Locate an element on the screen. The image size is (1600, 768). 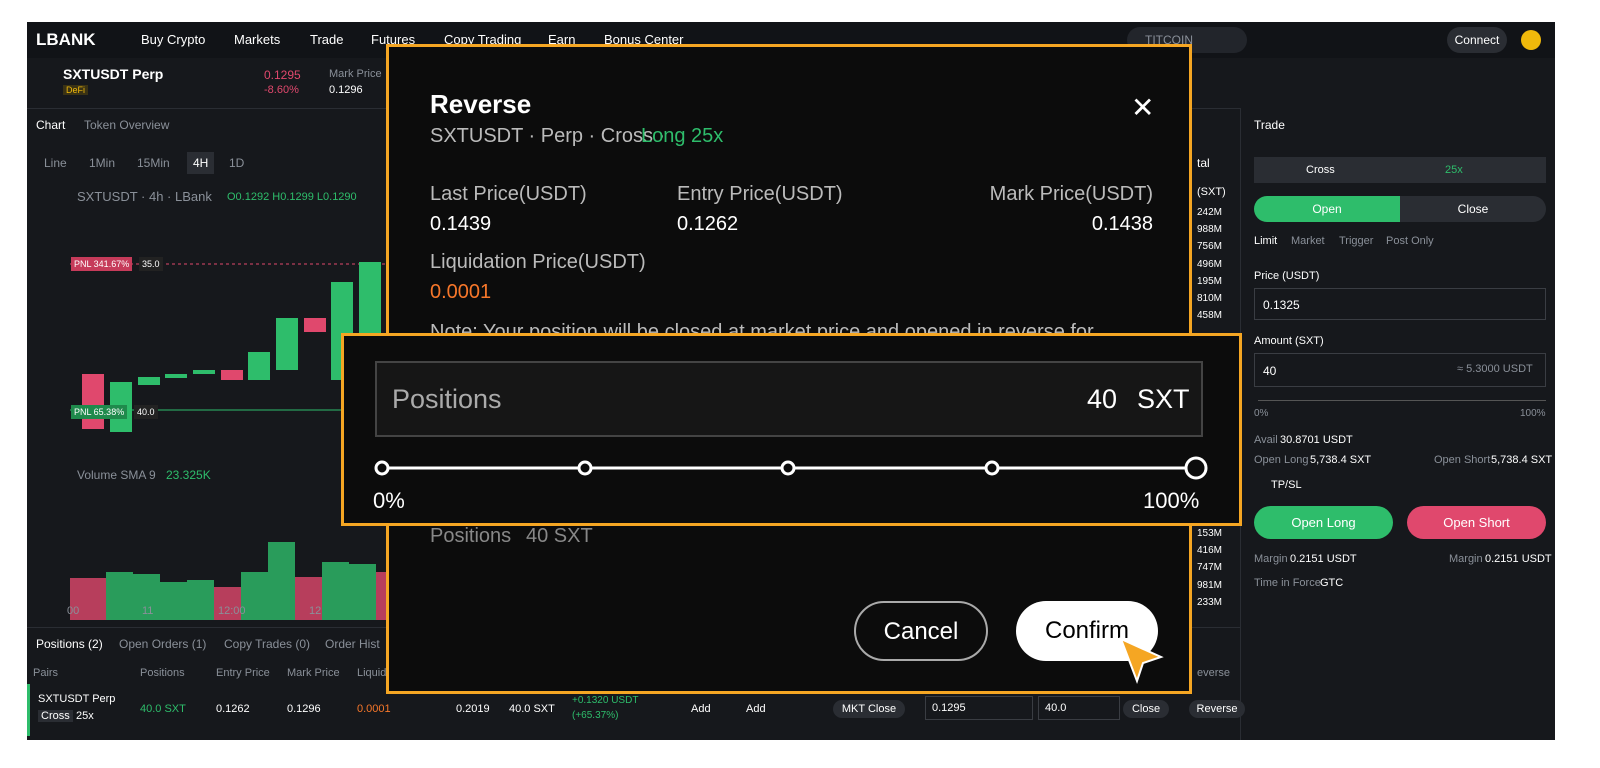
open-long-button: Open Long is located at coordinates (1323, 522).